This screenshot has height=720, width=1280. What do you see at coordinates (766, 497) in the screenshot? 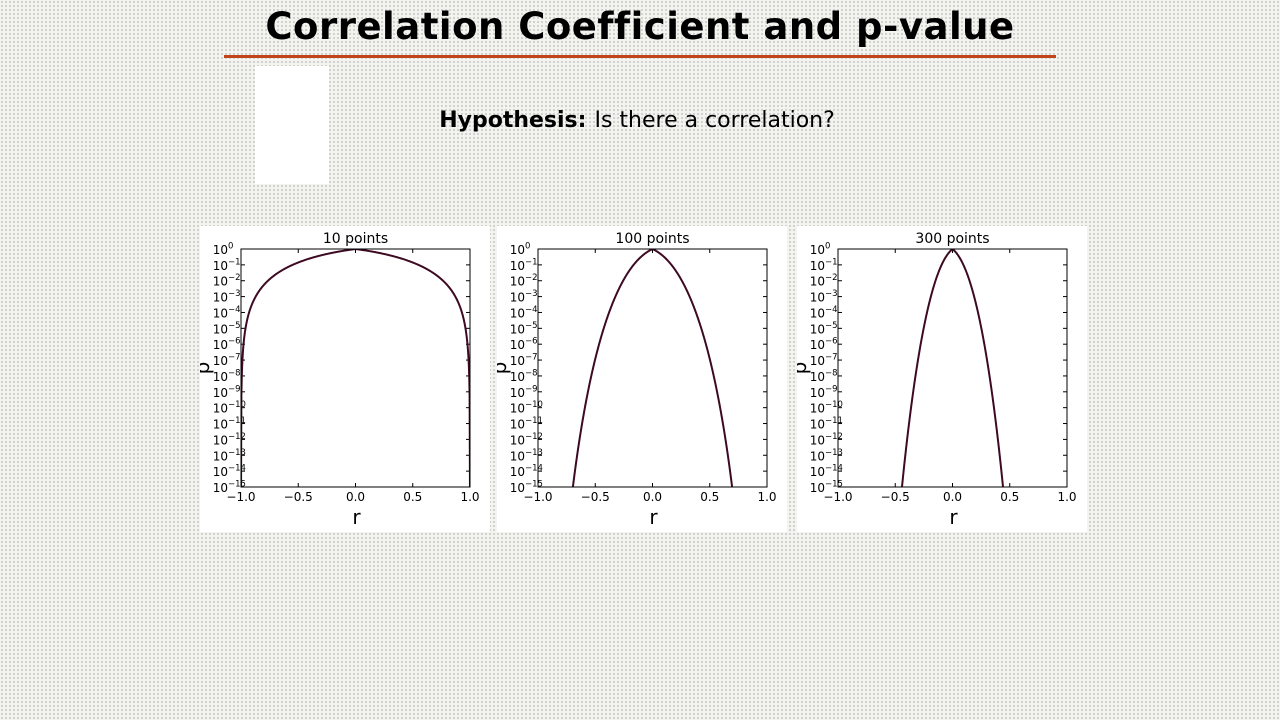
I see `x-tick-label: 1.0` at bounding box center [766, 497].